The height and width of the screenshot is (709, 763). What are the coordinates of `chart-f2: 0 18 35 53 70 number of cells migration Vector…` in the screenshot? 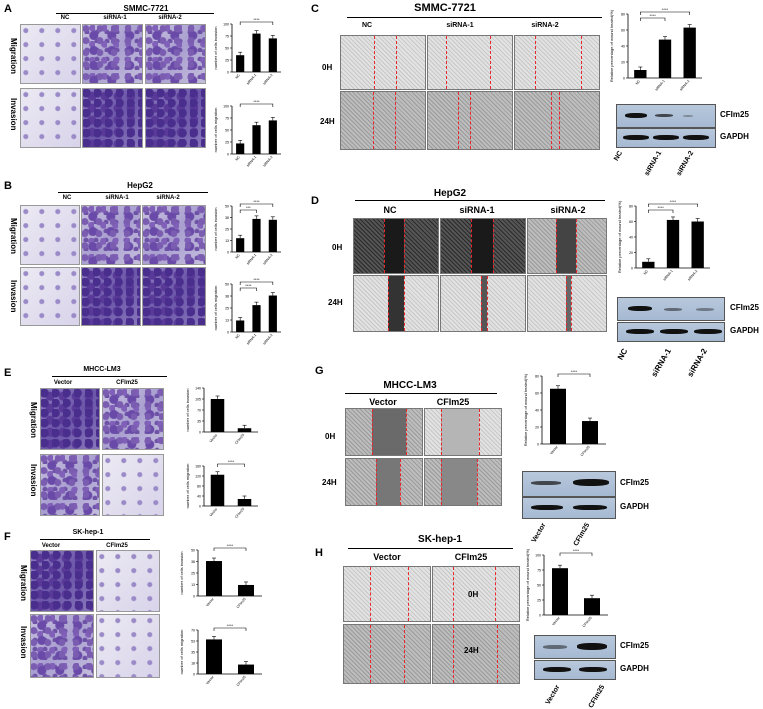 It's located at (220, 655).